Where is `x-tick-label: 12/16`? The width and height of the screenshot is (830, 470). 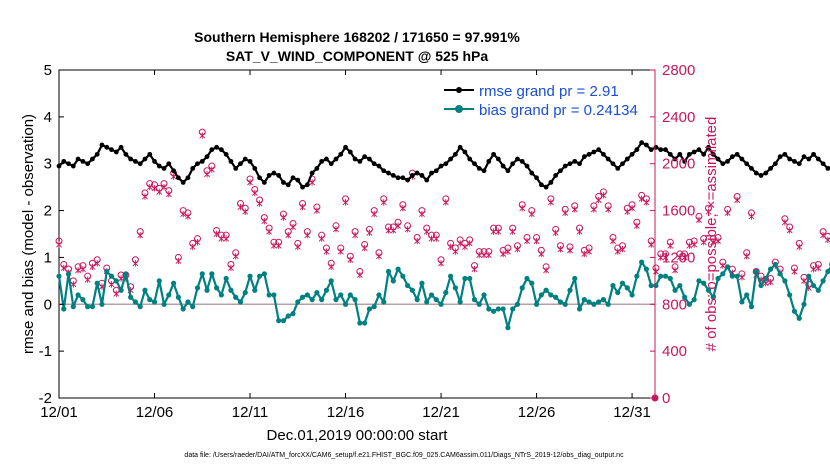 x-tick-label: 12/16 is located at coordinates (346, 412).